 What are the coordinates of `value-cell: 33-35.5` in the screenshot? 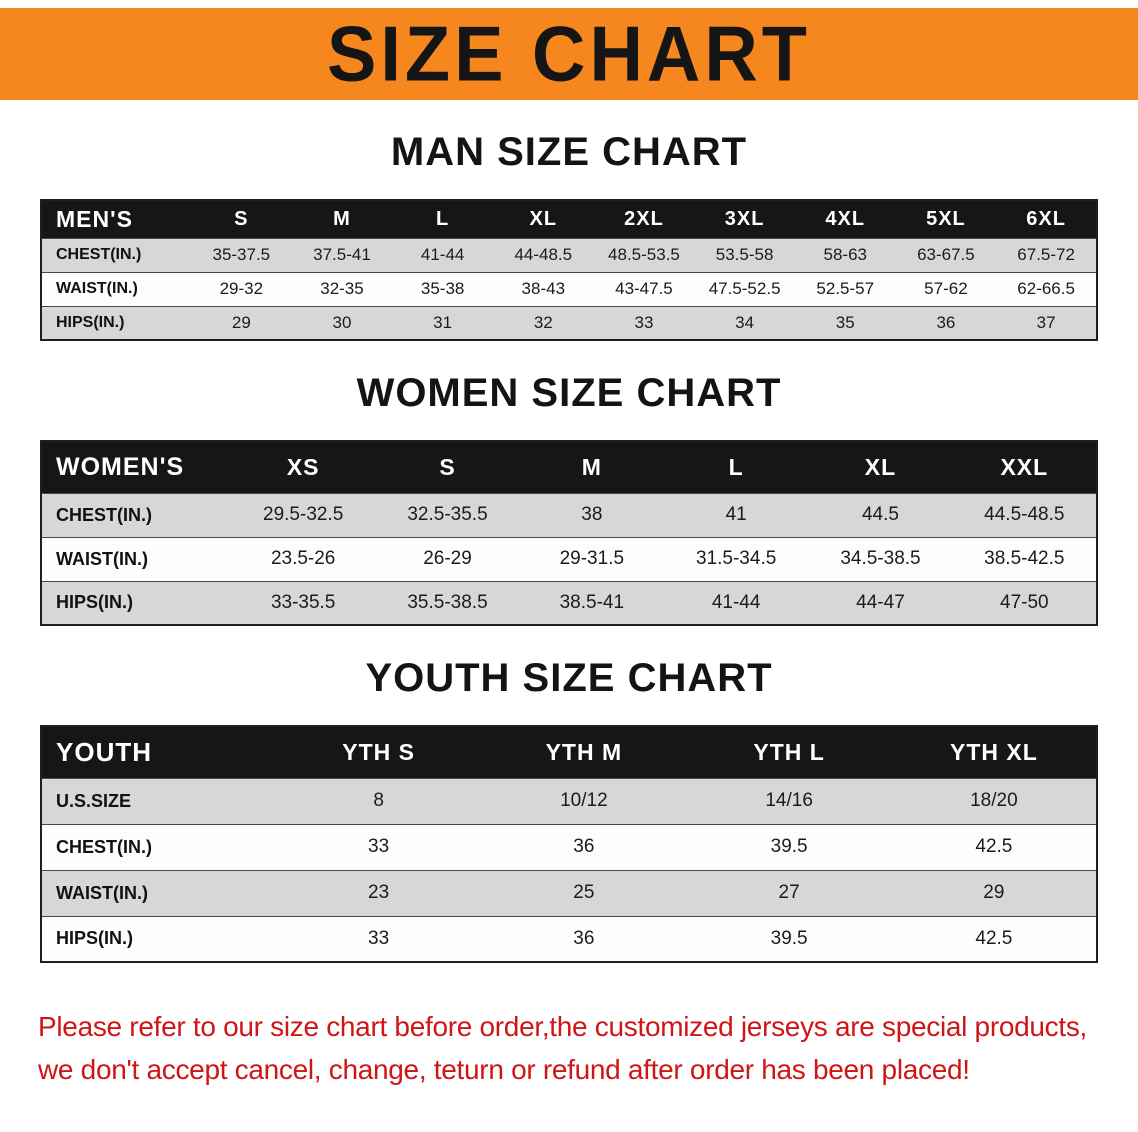 It's located at (303, 602).